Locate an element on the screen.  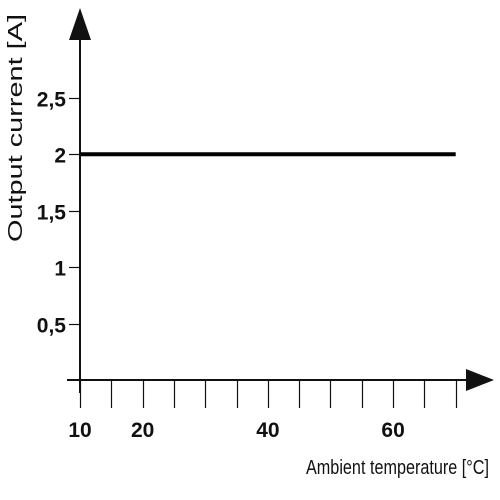
x-tick-label-10: 10 is located at coordinates (79, 430).